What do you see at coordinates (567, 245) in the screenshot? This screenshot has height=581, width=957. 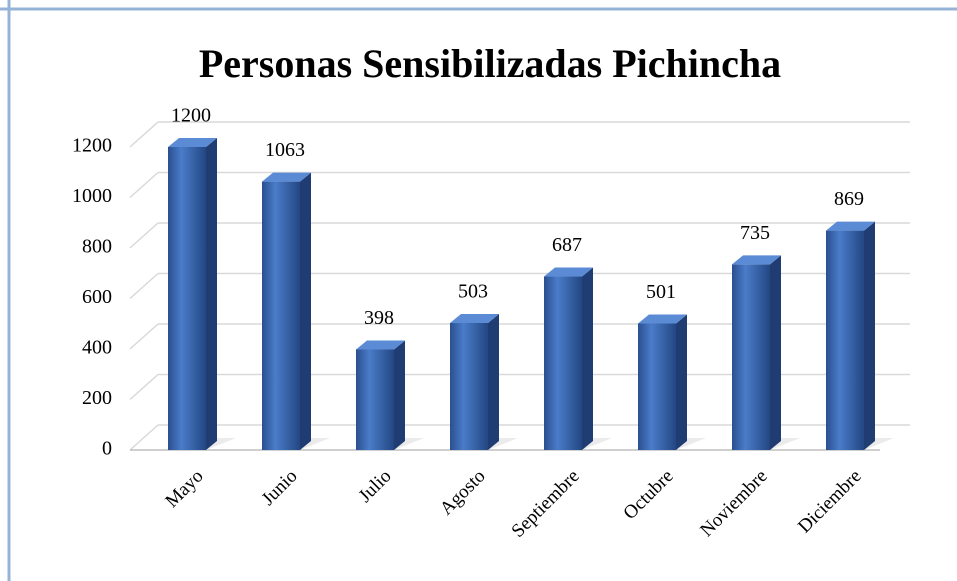 I see `value-label: 687` at bounding box center [567, 245].